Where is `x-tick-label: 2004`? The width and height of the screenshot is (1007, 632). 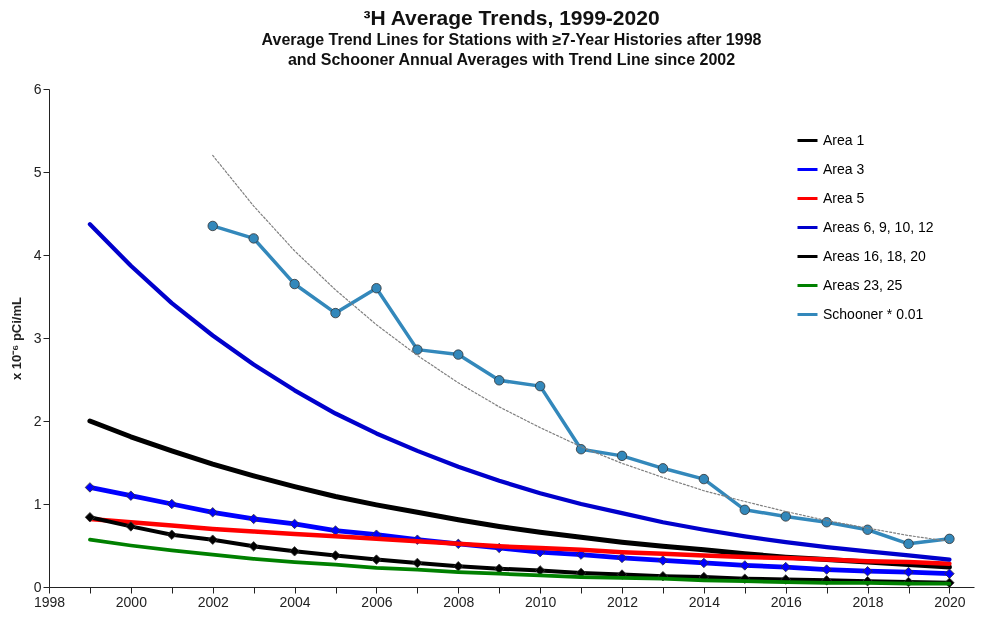 x-tick-label: 2004 is located at coordinates (295, 601).